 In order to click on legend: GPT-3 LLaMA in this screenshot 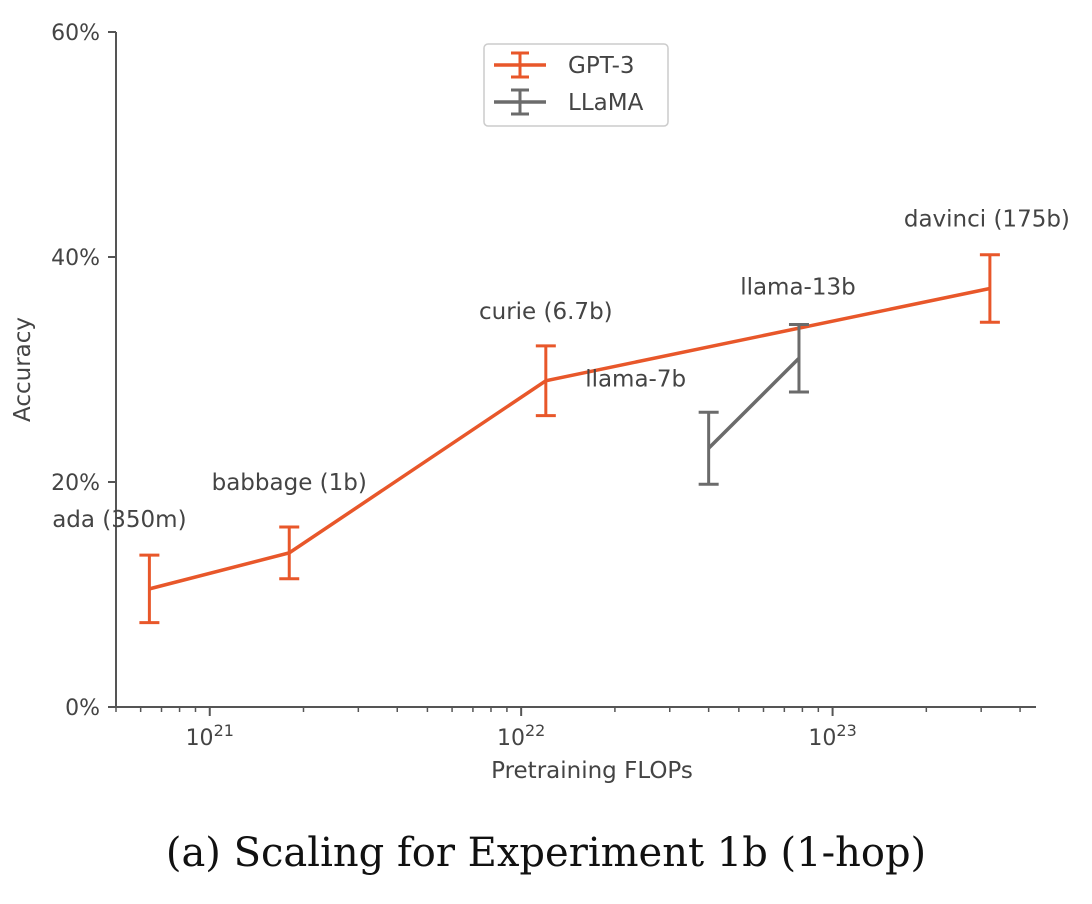, I will do `click(576, 85)`.